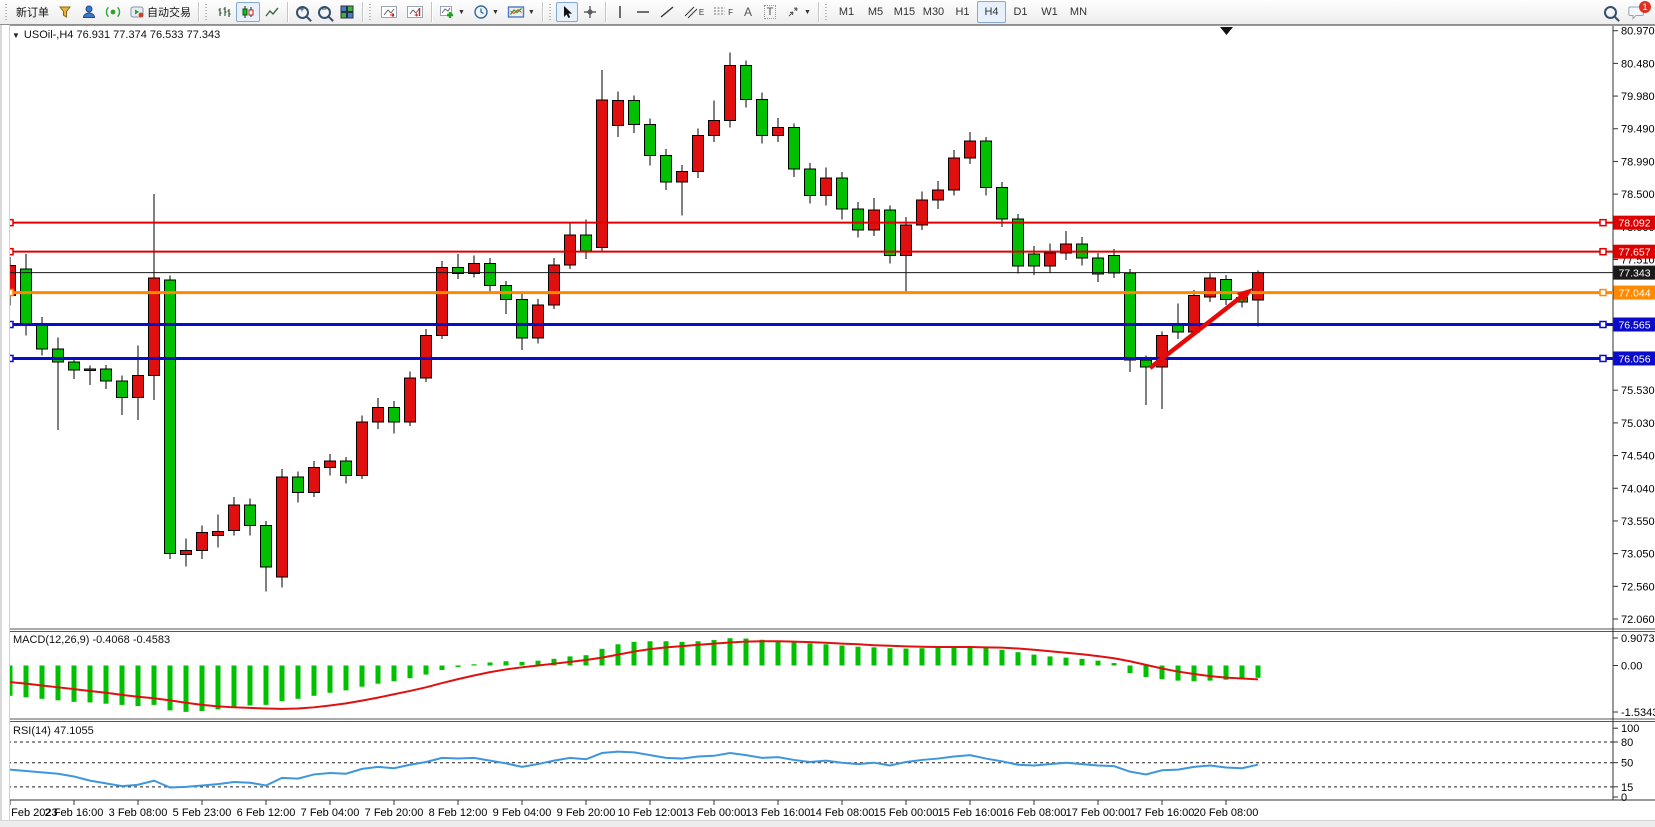 This screenshot has width=1655, height=827. Describe the element at coordinates (933, 12) in the screenshot. I see `timeframe-button-M30: M30` at that location.